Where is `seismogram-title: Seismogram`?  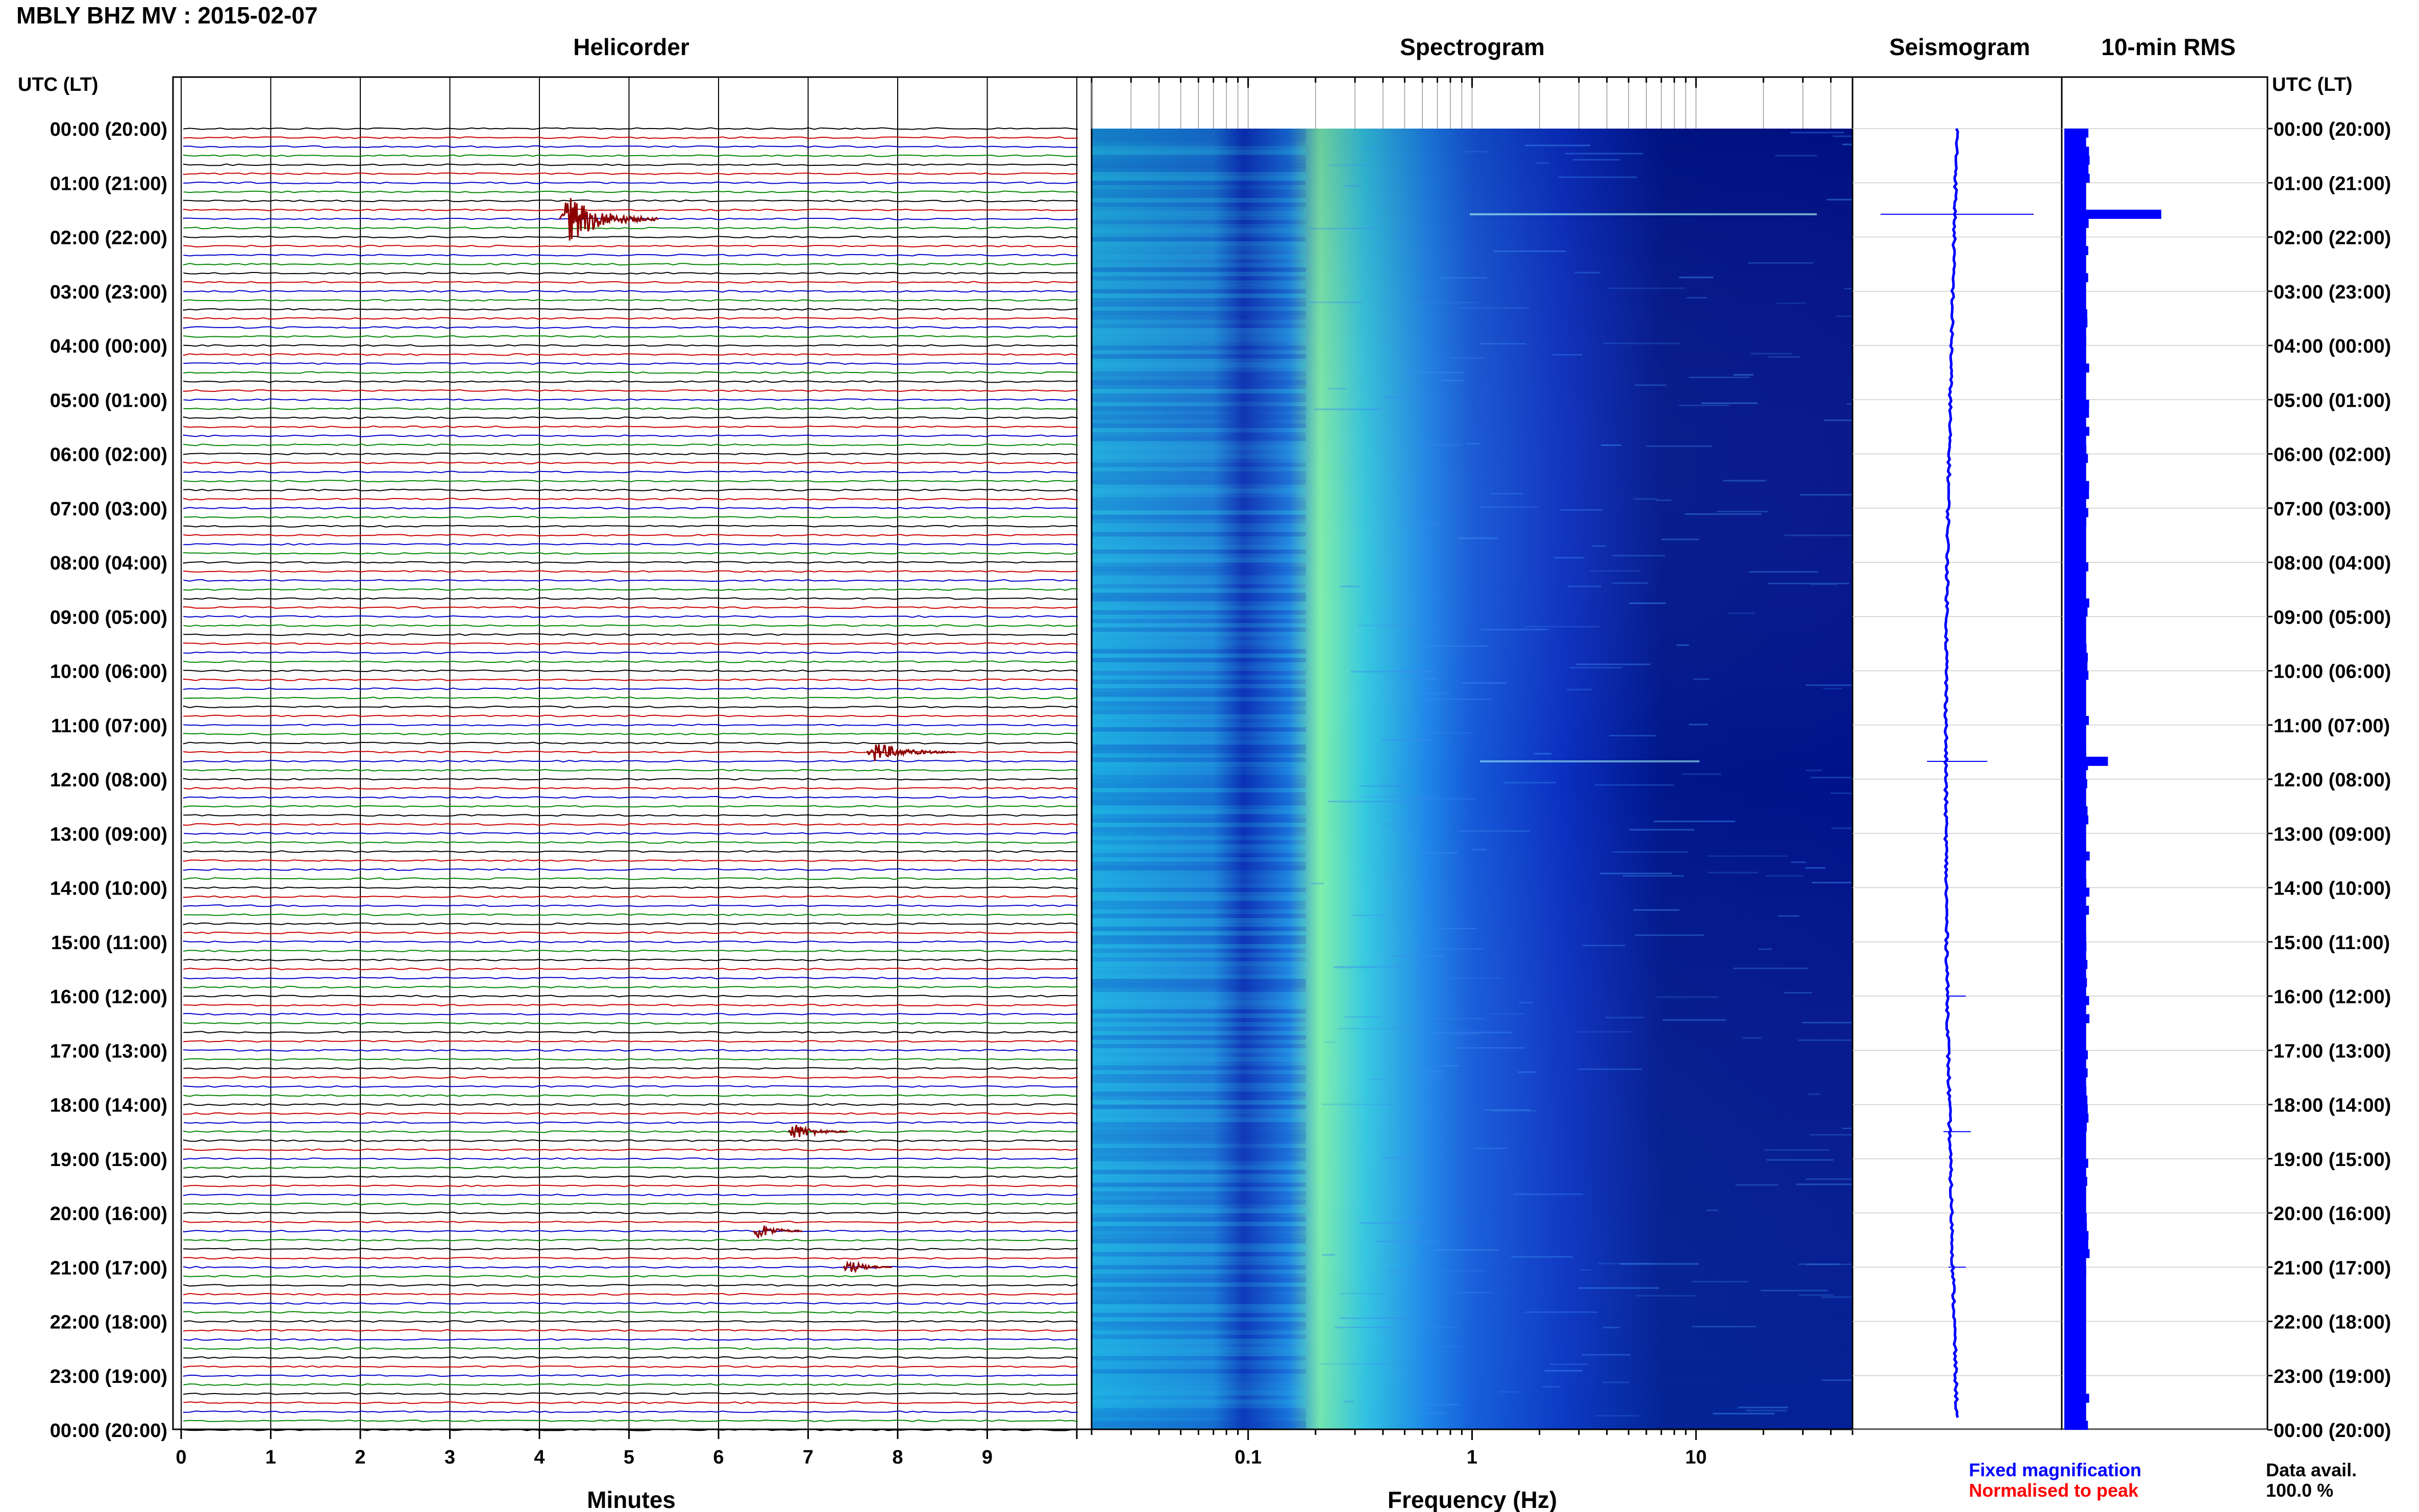 seismogram-title: Seismogram is located at coordinates (1959, 47).